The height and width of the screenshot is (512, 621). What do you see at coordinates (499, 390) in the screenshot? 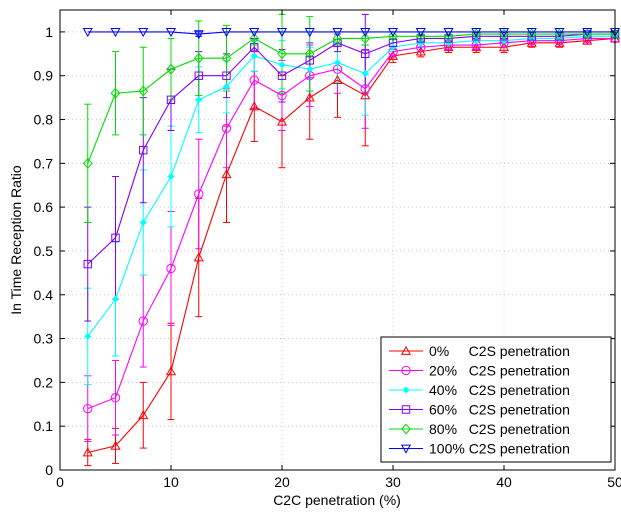
I see `legend-label: 40% C2S penetration` at bounding box center [499, 390].